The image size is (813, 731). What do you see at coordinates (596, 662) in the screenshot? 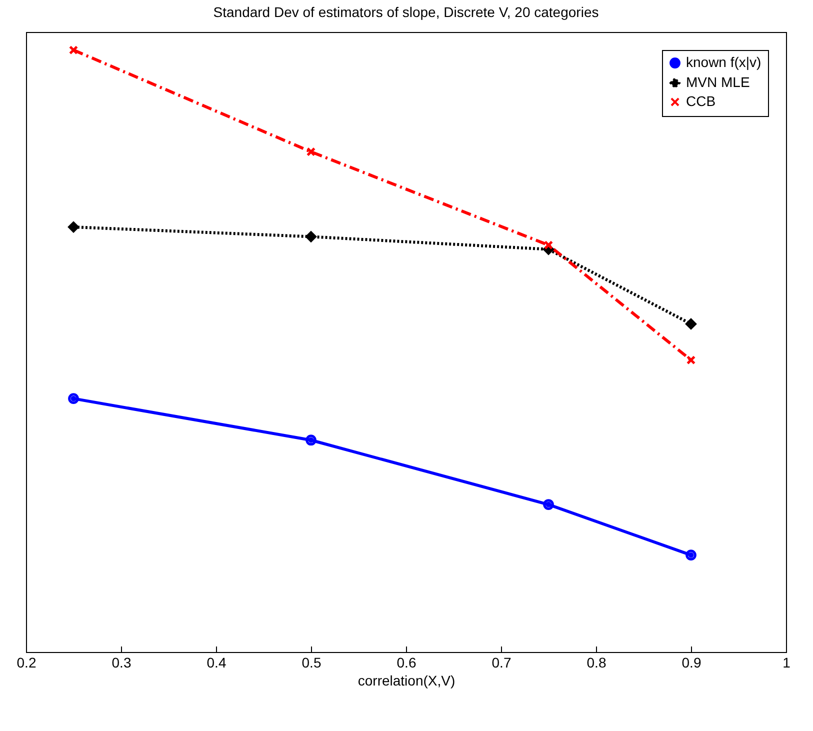
I see `x-tick-label: 0.8` at bounding box center [596, 662].